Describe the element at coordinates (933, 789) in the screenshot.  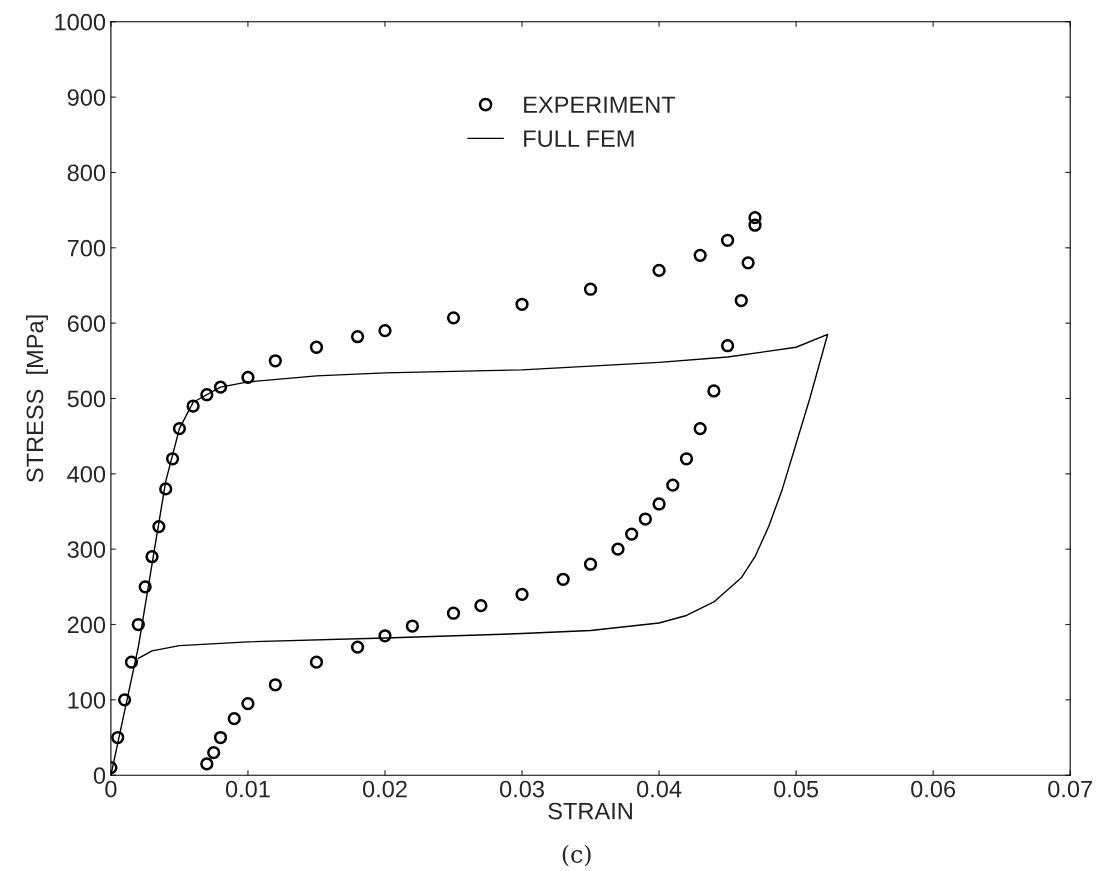
I see `x-tick-label: 0.06` at that location.